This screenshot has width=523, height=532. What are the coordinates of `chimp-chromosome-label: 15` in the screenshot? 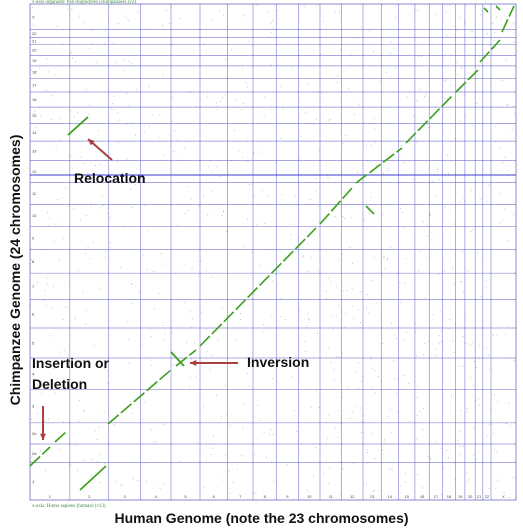 It's located at (34, 115).